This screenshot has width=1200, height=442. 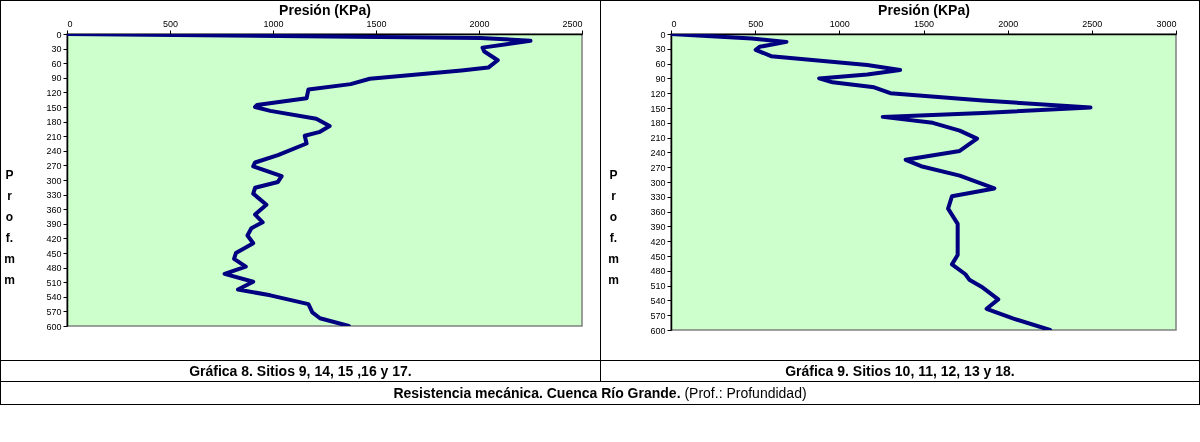 What do you see at coordinates (900, 371) in the screenshot?
I see `text: Gráfica 9. Sitios 10, 11, 12, 13 y 18.` at bounding box center [900, 371].